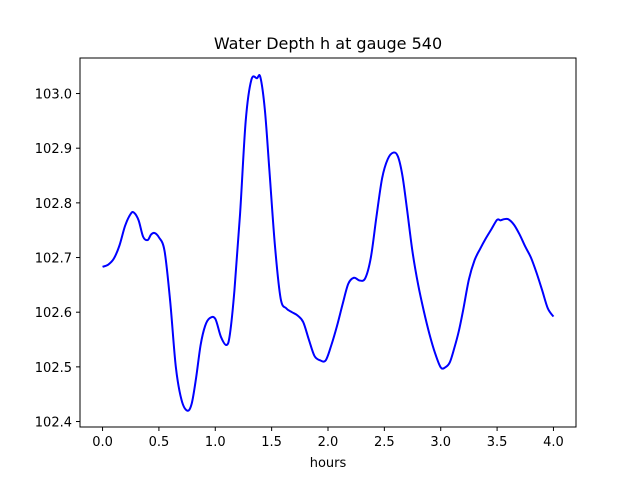 Image resolution: width=640 pixels, height=480 pixels. What do you see at coordinates (328, 442) in the screenshot?
I see `x-tick-label: 2.0` at bounding box center [328, 442].